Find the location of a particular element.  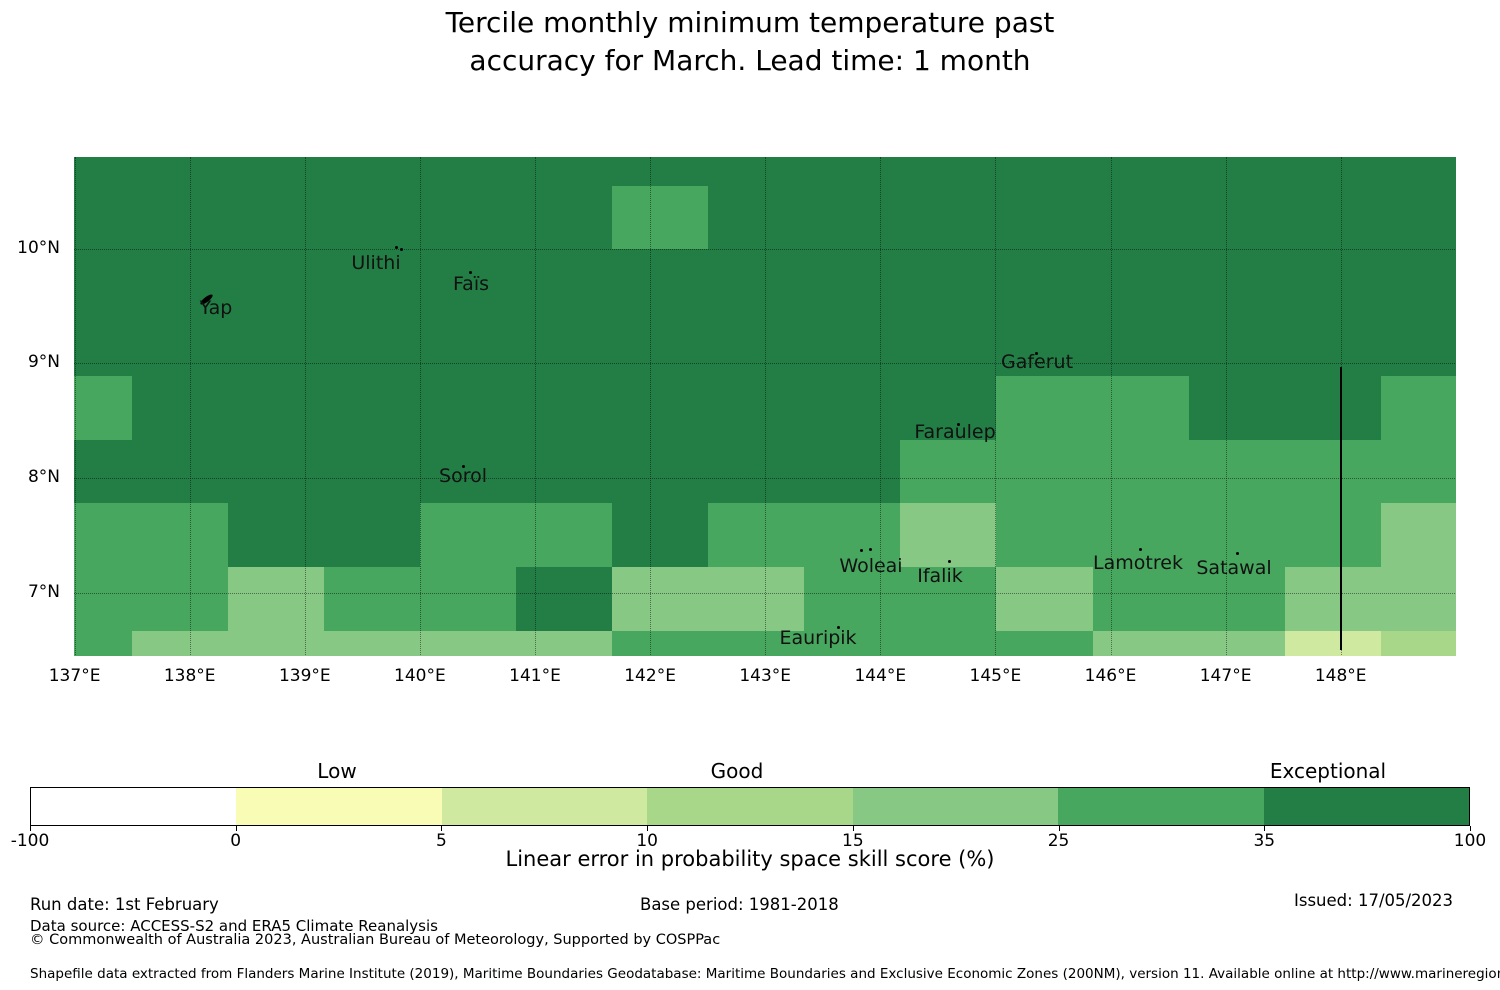

island-label: Ulithi is located at coordinates (376, 263).